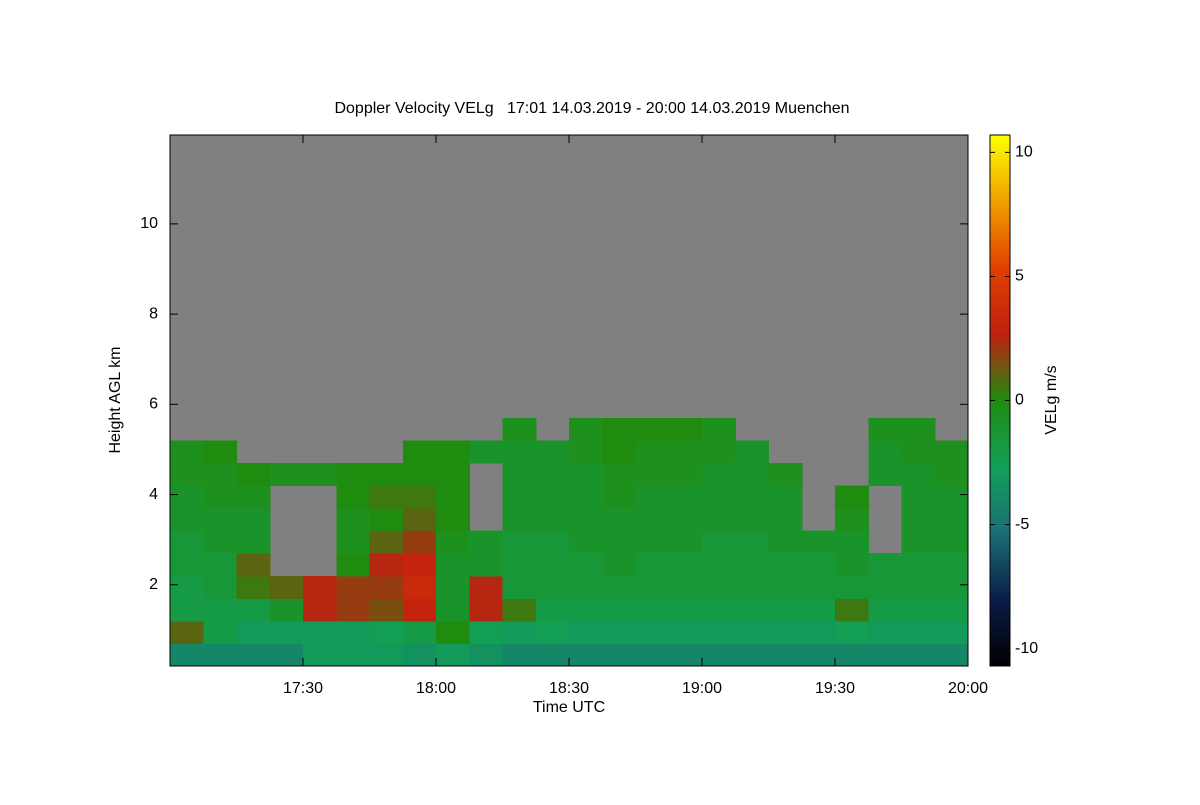 This screenshot has height=805, width=1200. What do you see at coordinates (569, 707) in the screenshot?
I see `x-axis-label: Time UTC` at bounding box center [569, 707].